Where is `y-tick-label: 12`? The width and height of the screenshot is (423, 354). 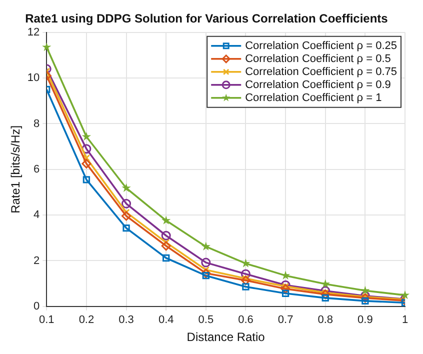 y-tick-label: 12 is located at coordinates (33, 32).